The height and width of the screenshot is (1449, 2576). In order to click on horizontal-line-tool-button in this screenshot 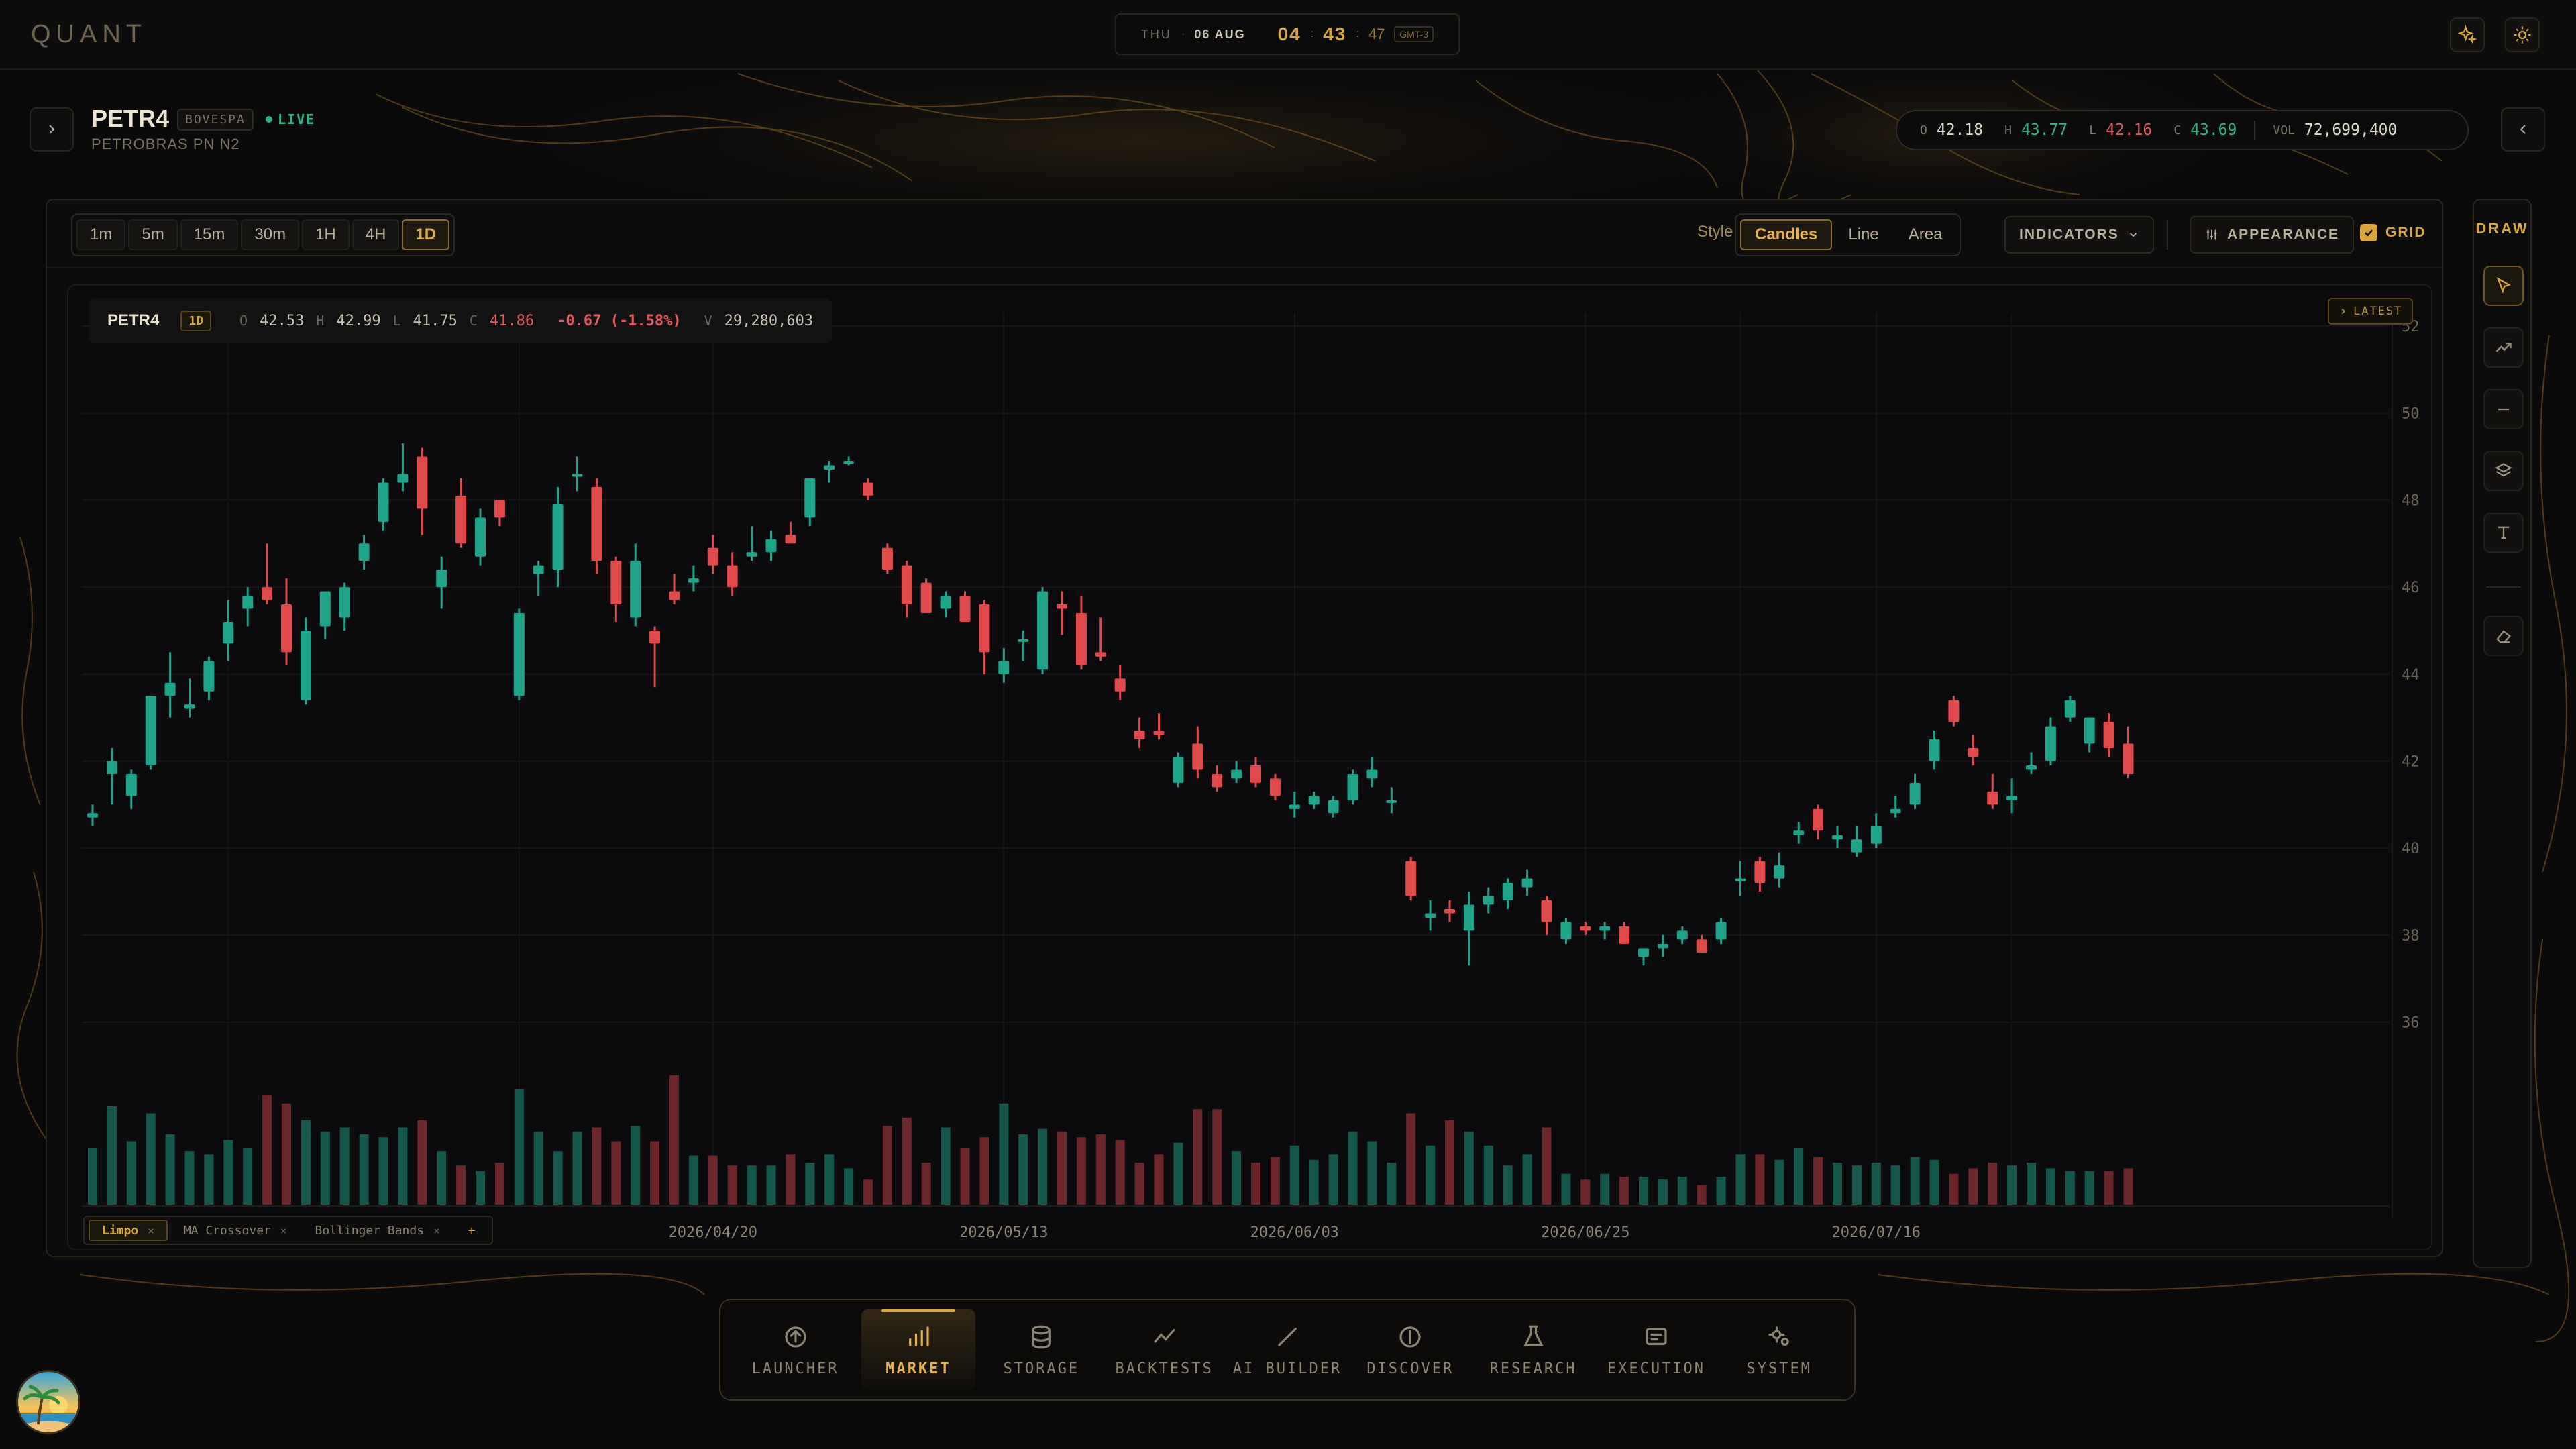, I will do `click(2503, 409)`.